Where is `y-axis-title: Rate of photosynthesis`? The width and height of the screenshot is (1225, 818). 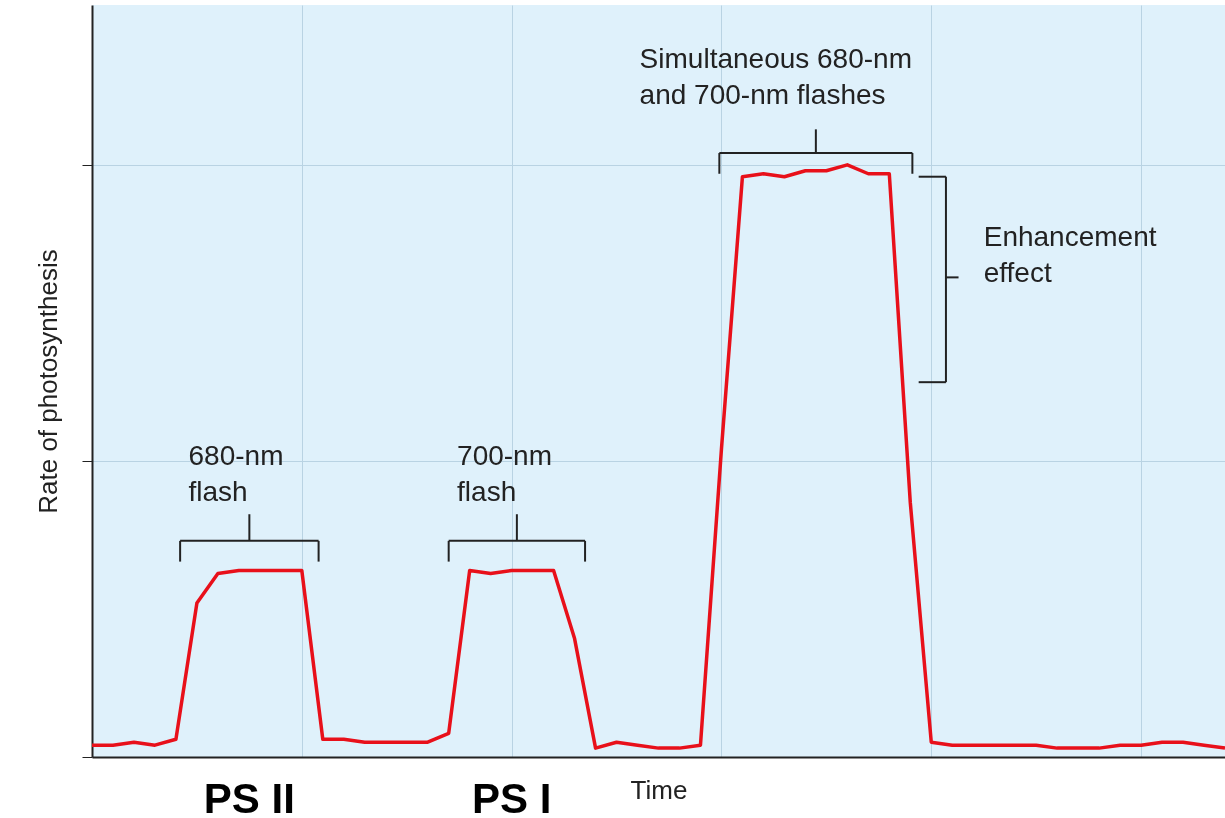 y-axis-title: Rate of photosynthesis is located at coordinates (48, 381).